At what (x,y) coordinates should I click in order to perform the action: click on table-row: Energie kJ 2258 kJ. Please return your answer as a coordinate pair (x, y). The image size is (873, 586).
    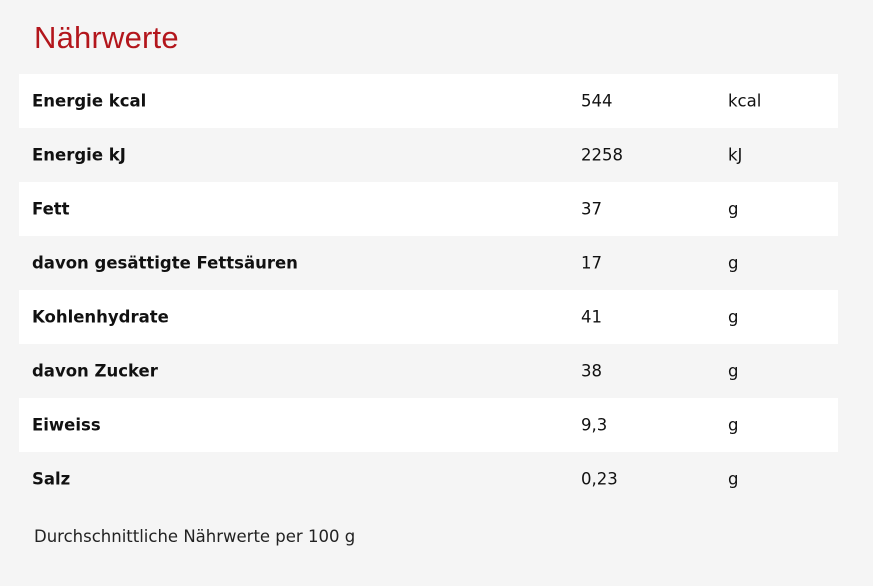
    Looking at the image, I should click on (428, 155).